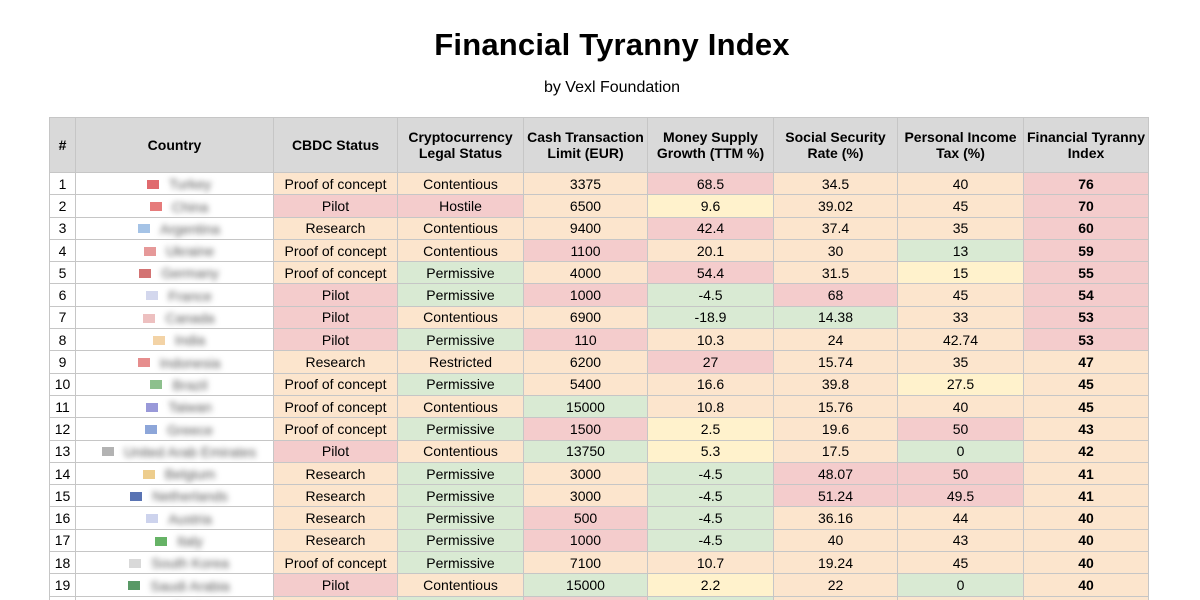 Image resolution: width=1200 pixels, height=600 pixels. I want to click on index-score-cell: 54, so click(1086, 295).